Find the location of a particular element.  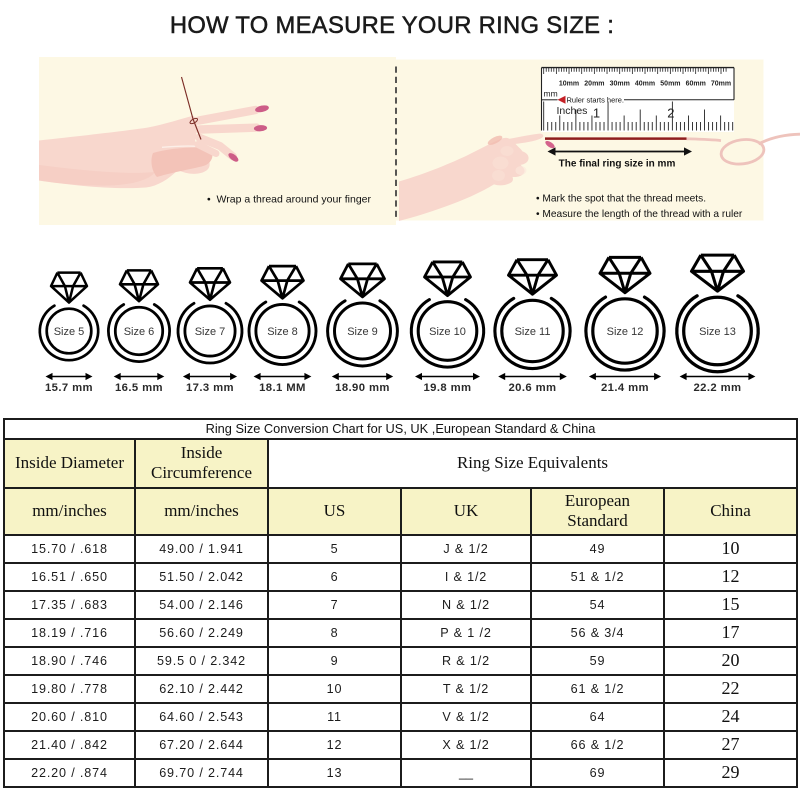

svg-text: 30mm is located at coordinates (620, 83).